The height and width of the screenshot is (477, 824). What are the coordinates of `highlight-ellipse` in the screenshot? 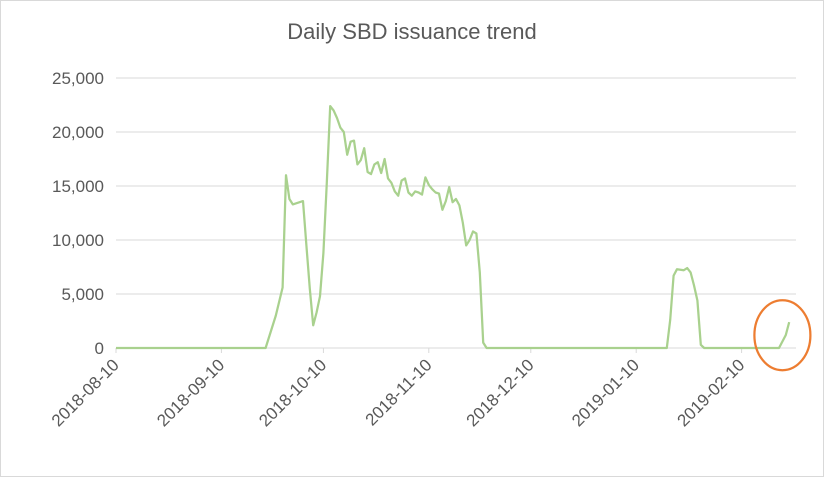 It's located at (782, 335).